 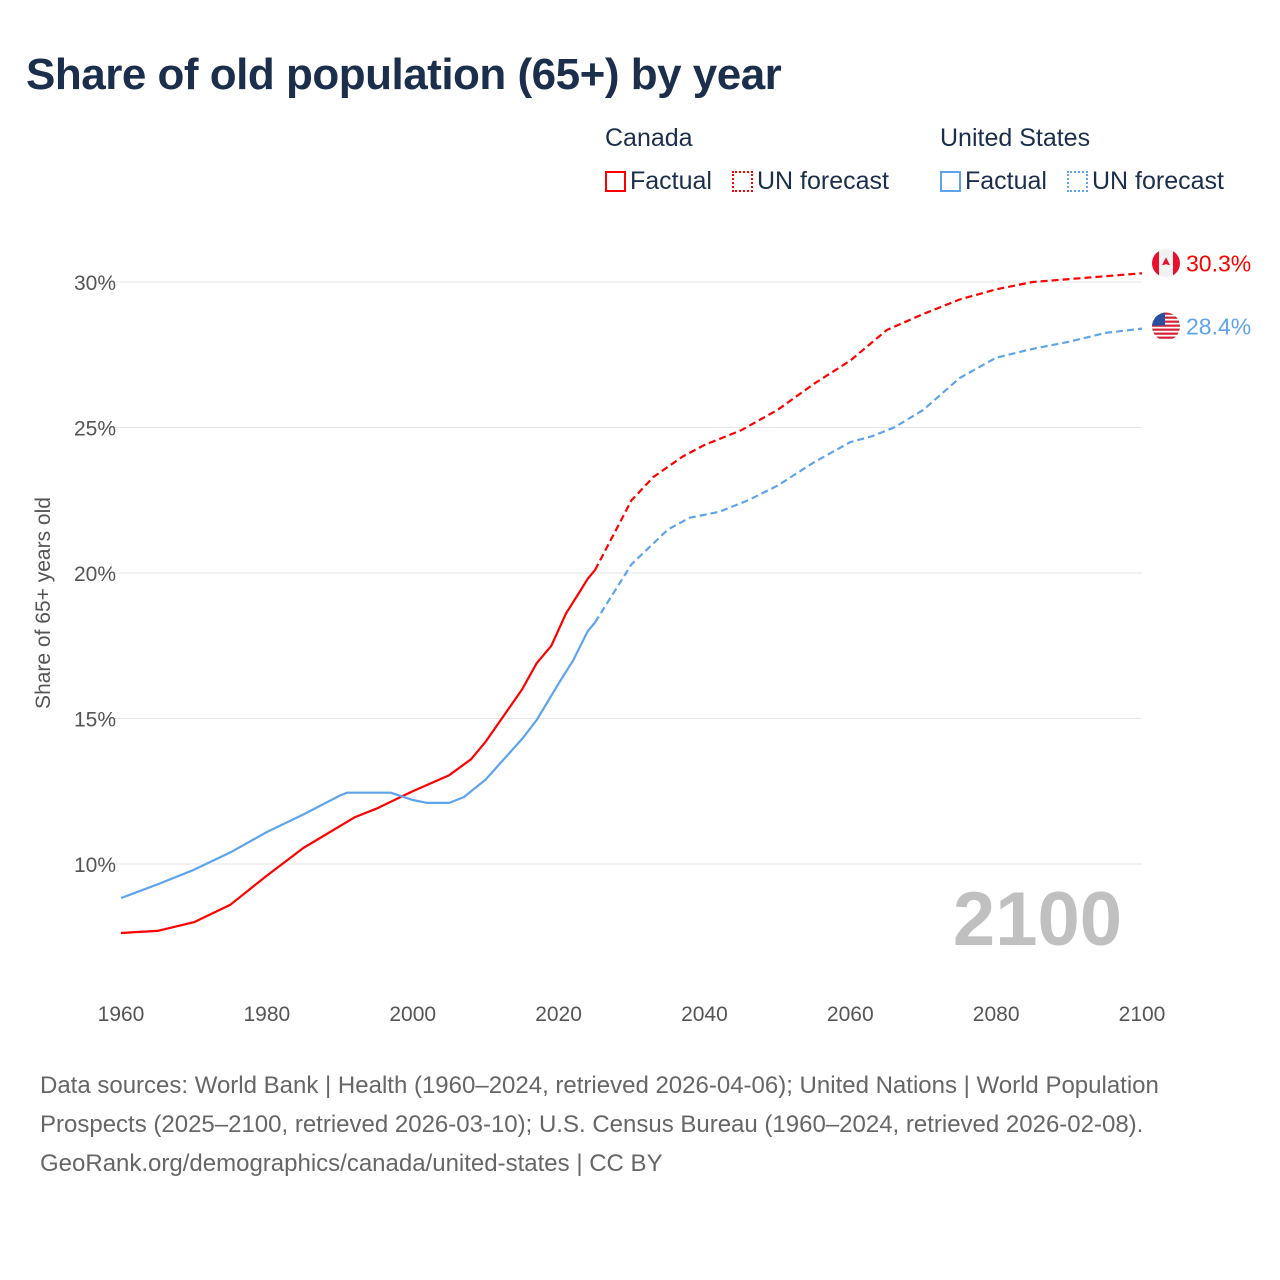 What do you see at coordinates (95, 574) in the screenshot?
I see `y-tick-label: 20%` at bounding box center [95, 574].